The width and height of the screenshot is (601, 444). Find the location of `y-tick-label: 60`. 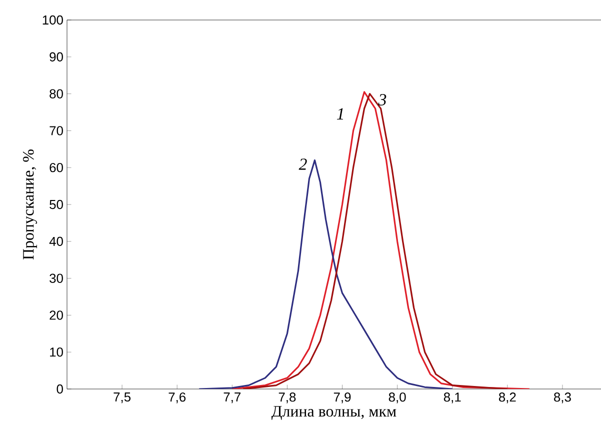

y-tick-label: 60 is located at coordinates (56, 167).